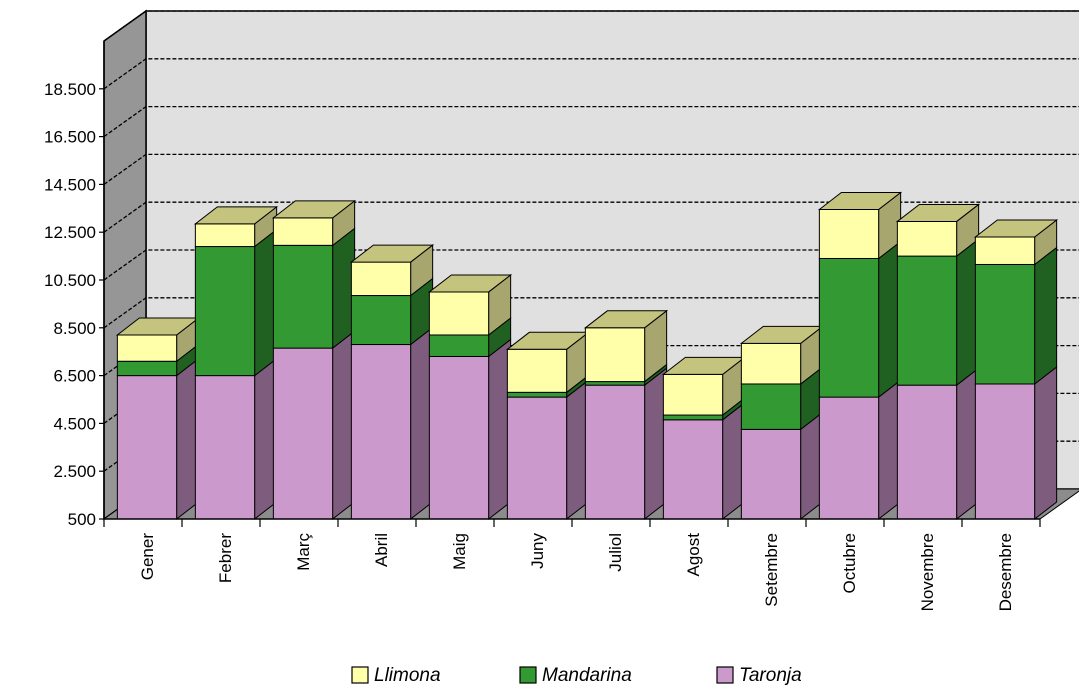  I want to click on x-category-label: Abril, so click(381, 550).